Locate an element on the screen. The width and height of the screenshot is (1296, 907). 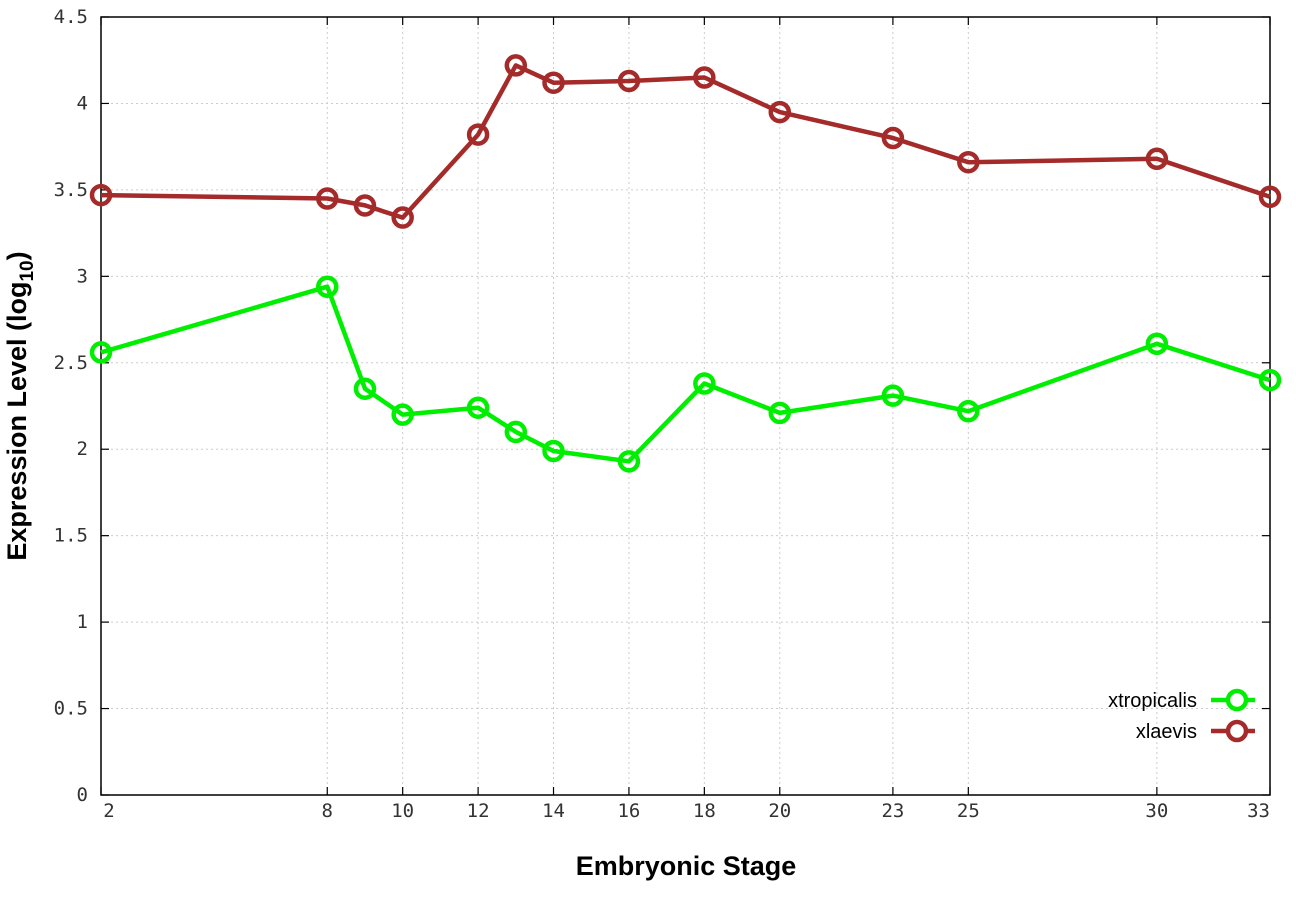
y-tick-label: 2.5 is located at coordinates (71, 363).